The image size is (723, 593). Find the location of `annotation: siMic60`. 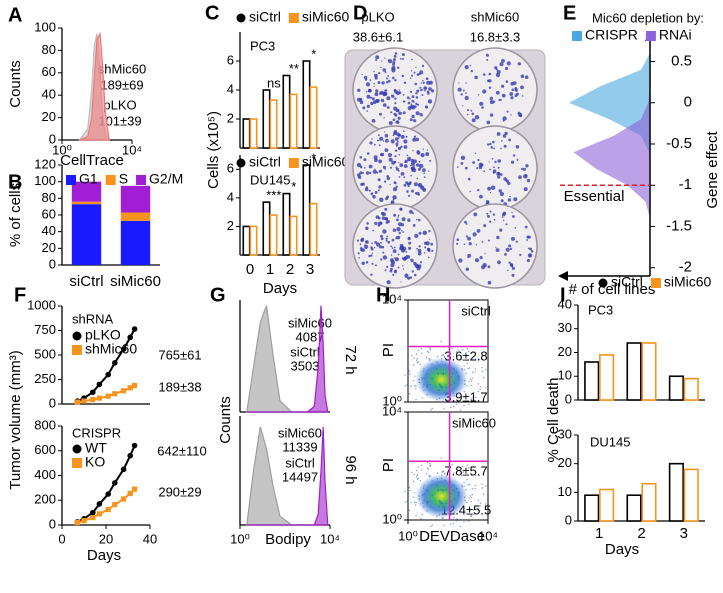

annotation: siMic60 is located at coordinates (310, 322).